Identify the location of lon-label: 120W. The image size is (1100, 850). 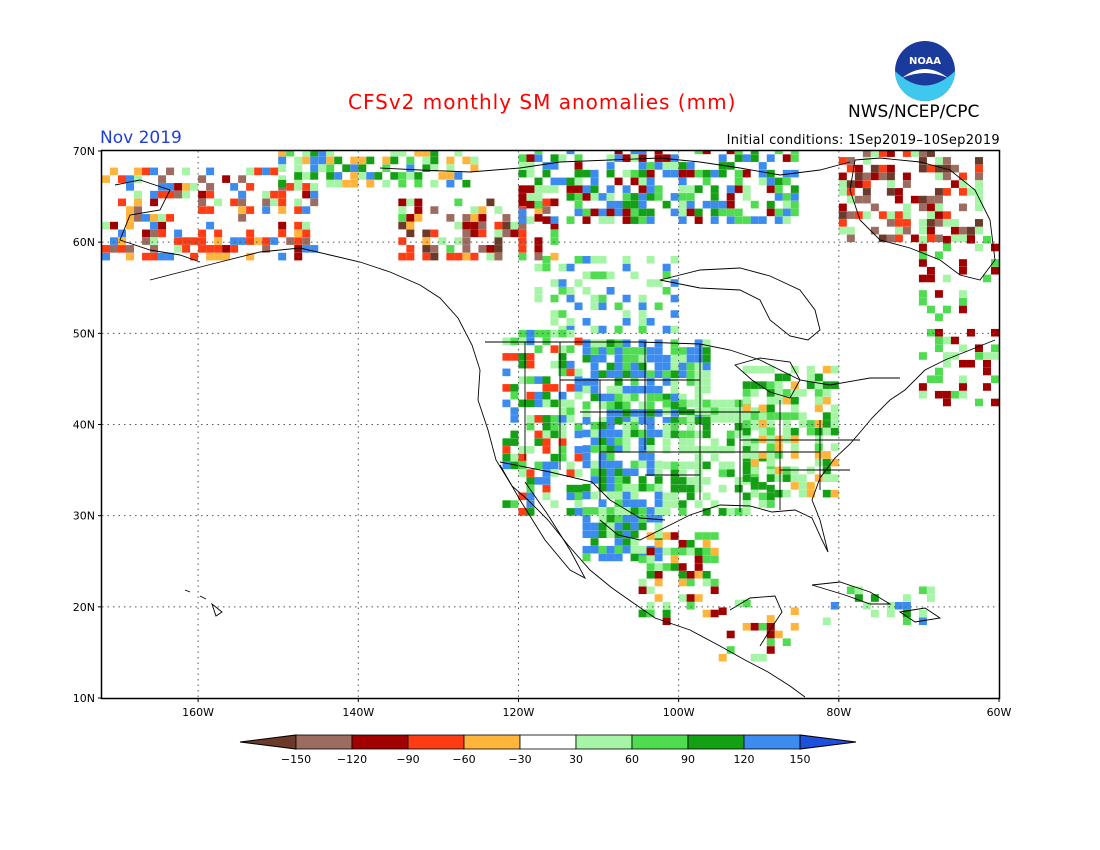
(519, 712).